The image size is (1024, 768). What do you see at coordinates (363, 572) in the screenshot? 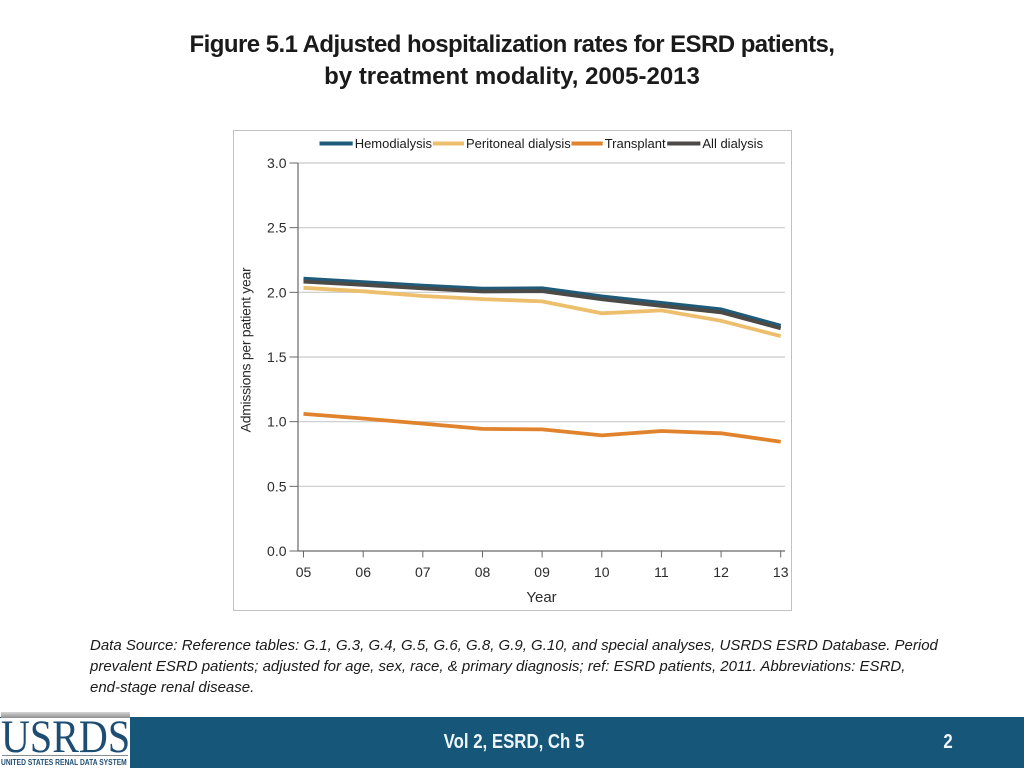
I see `svg-text: 06` at bounding box center [363, 572].